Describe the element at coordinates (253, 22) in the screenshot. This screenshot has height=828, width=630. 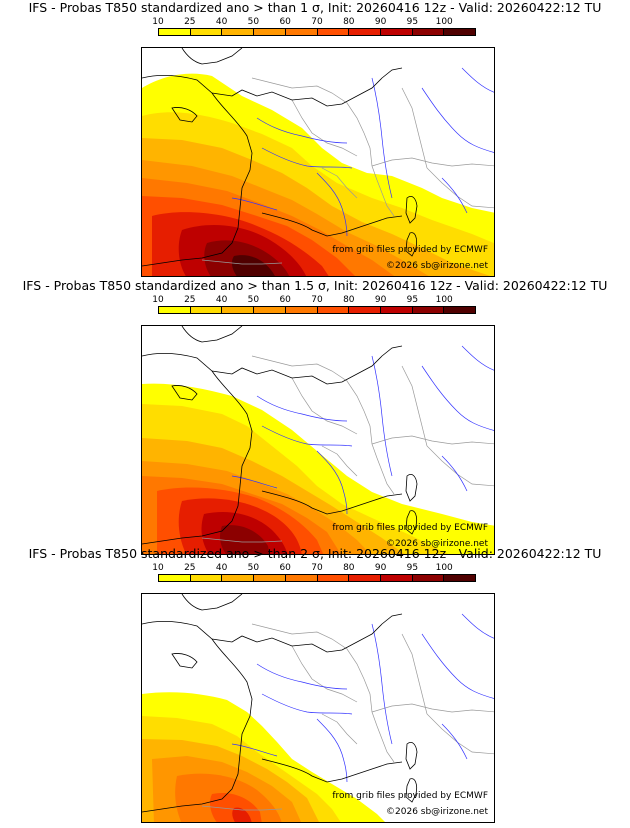
I see `colorbar-tick-label: 50` at that location.